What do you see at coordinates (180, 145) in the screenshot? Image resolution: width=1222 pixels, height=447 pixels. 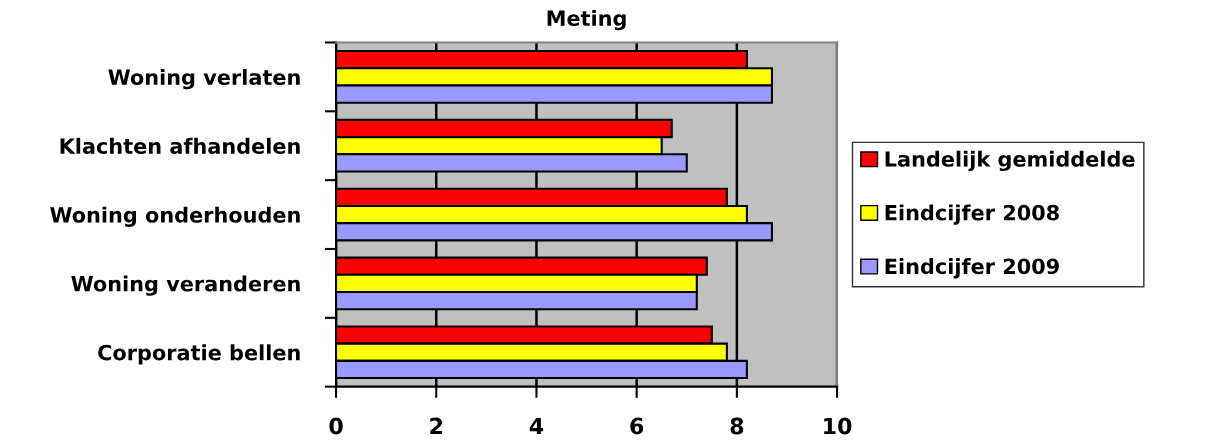 I see `y-tick-label: Klachten afhandelen` at bounding box center [180, 145].